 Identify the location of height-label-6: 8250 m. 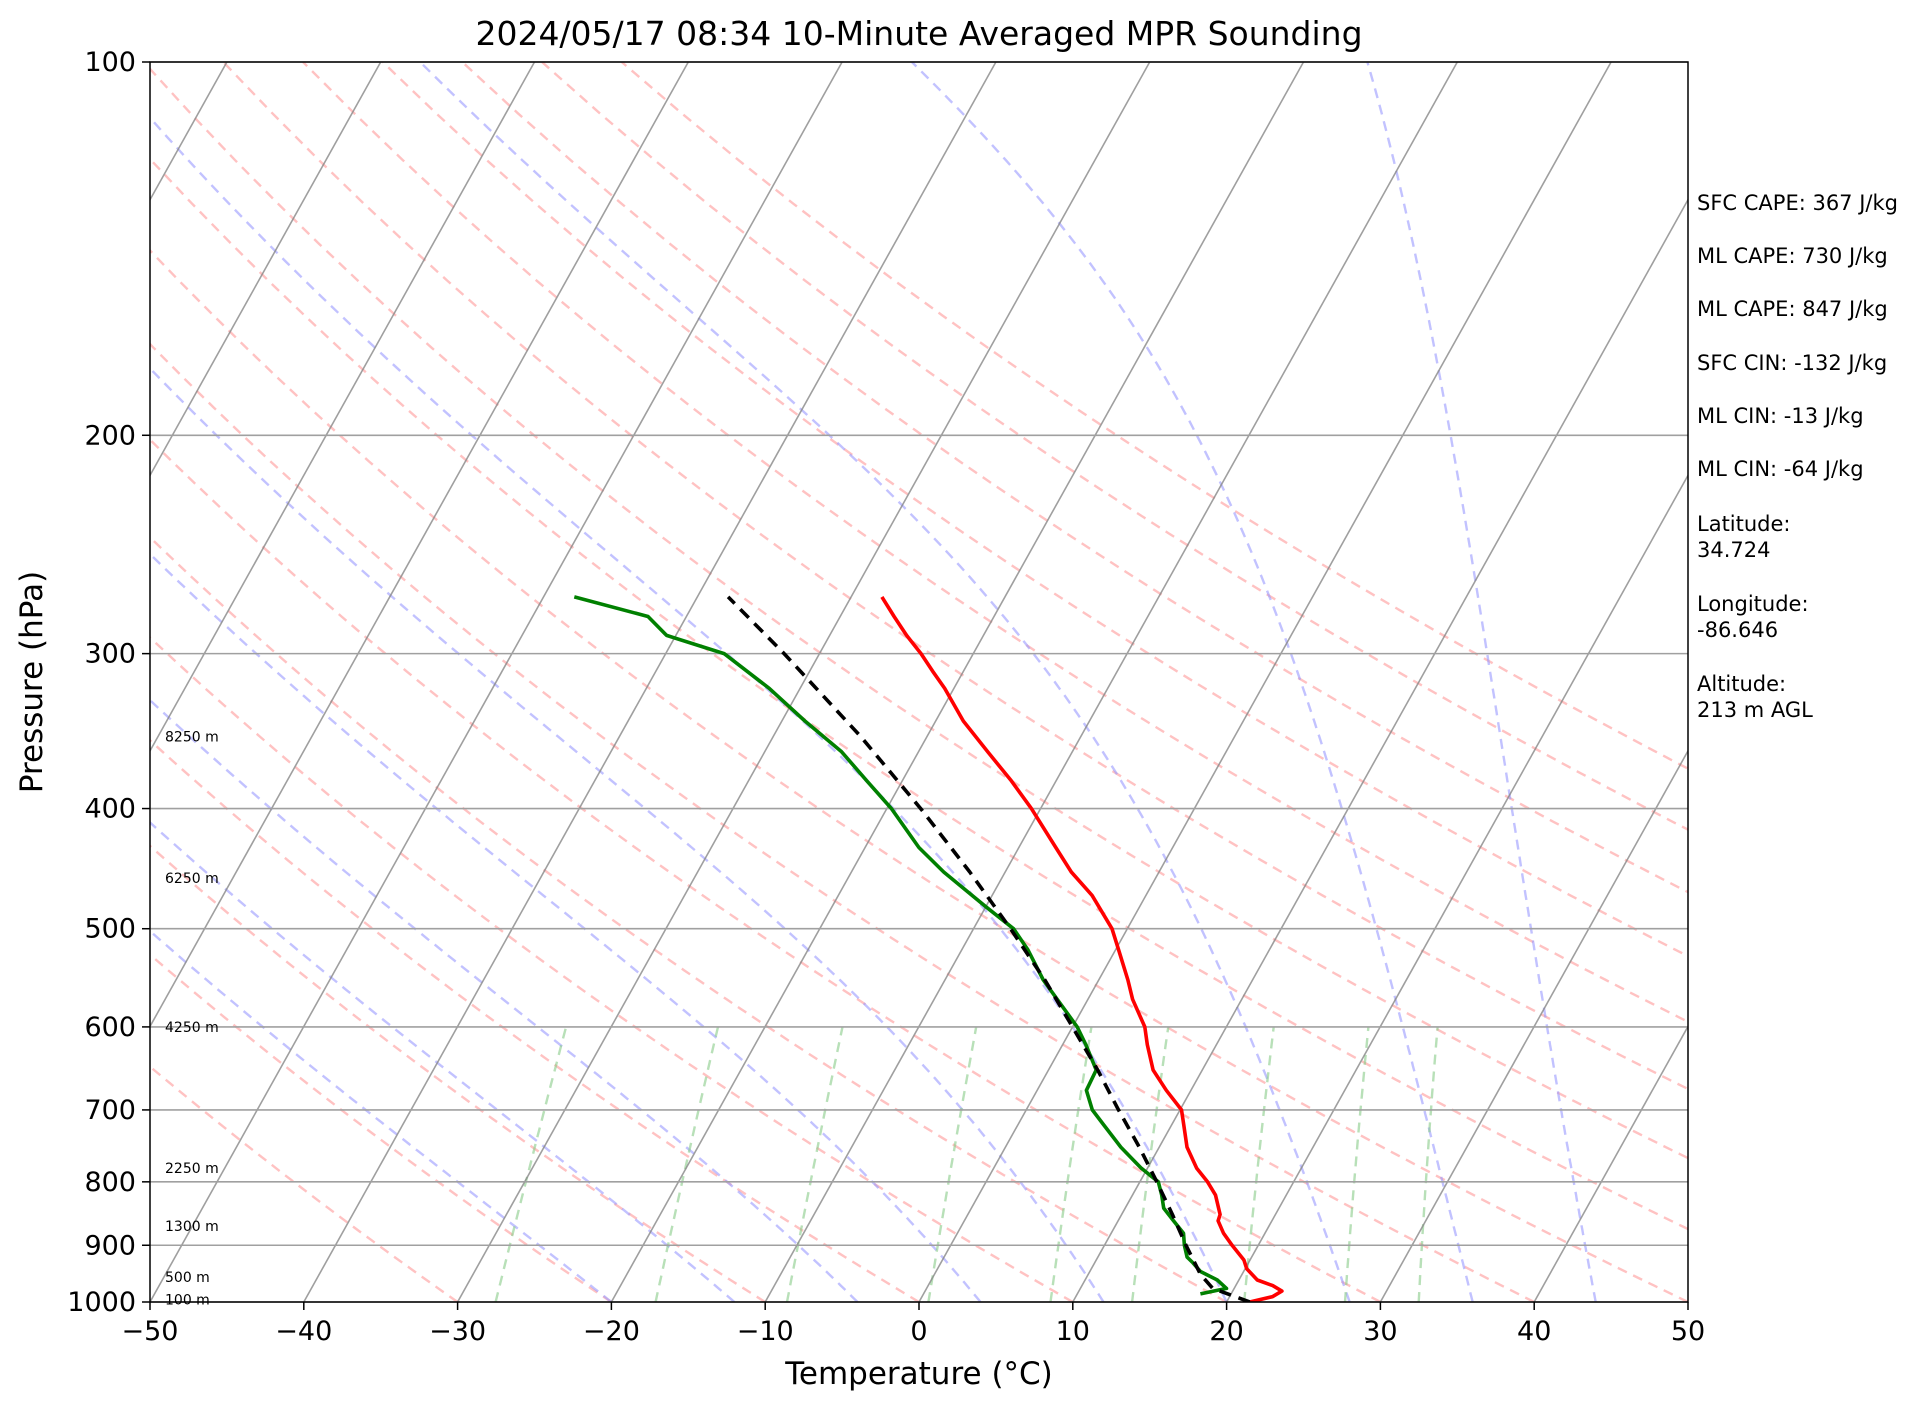
(192, 738).